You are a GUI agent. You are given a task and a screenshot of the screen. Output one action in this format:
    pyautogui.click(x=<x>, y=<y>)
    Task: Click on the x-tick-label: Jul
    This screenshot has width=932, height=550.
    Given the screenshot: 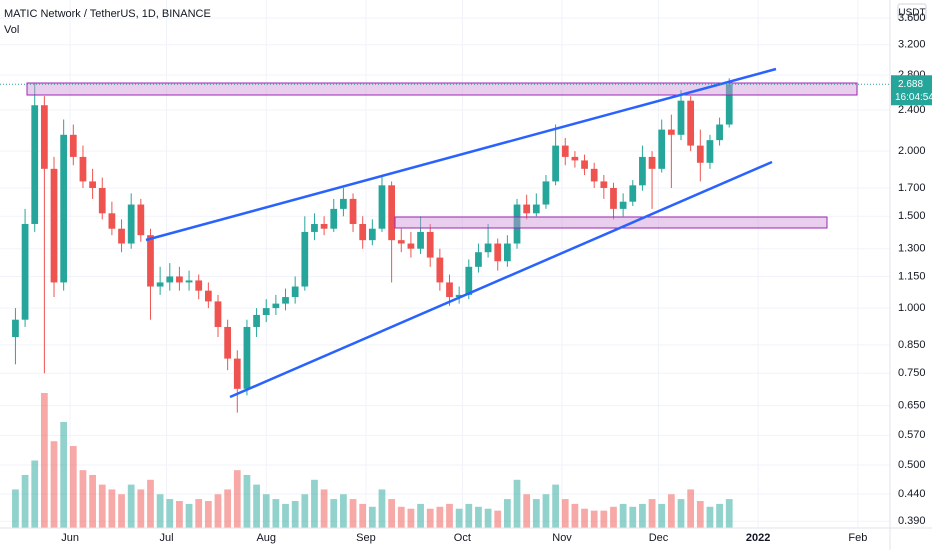 What is the action you would take?
    pyautogui.click(x=167, y=538)
    